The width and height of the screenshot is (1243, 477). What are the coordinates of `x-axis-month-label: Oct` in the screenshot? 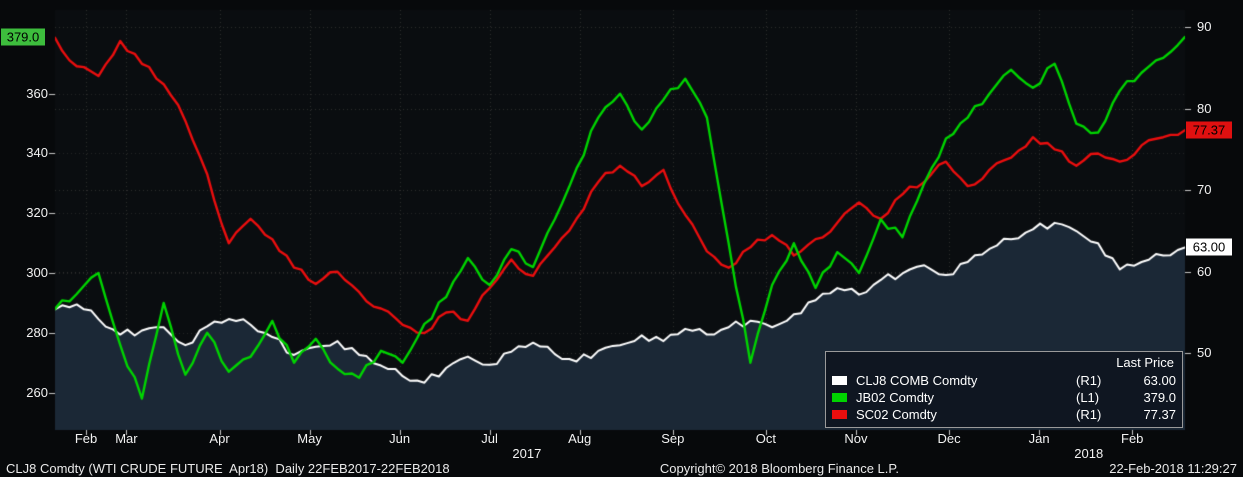 It's located at (766, 438).